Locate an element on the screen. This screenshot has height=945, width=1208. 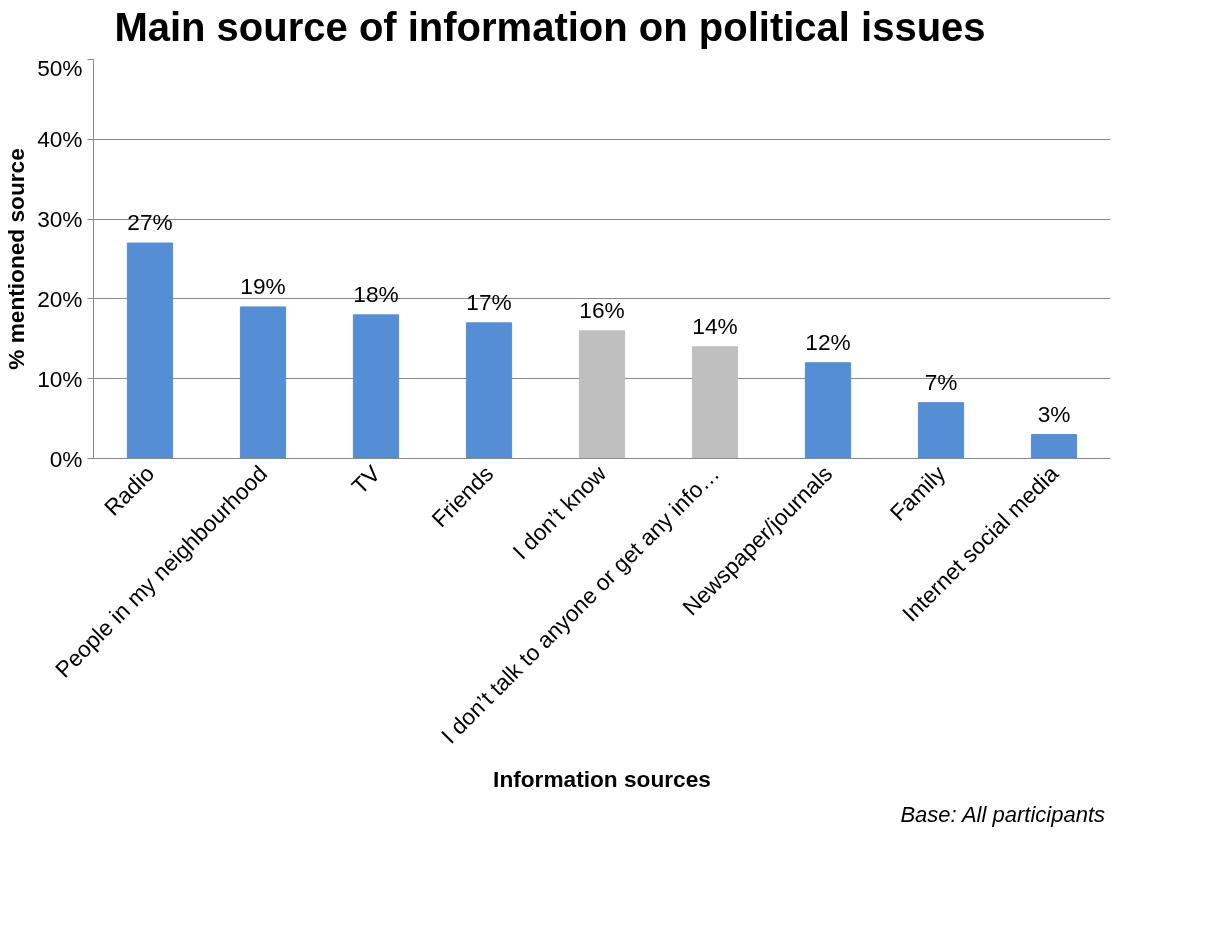
data-label: 27% is located at coordinates (150, 222).